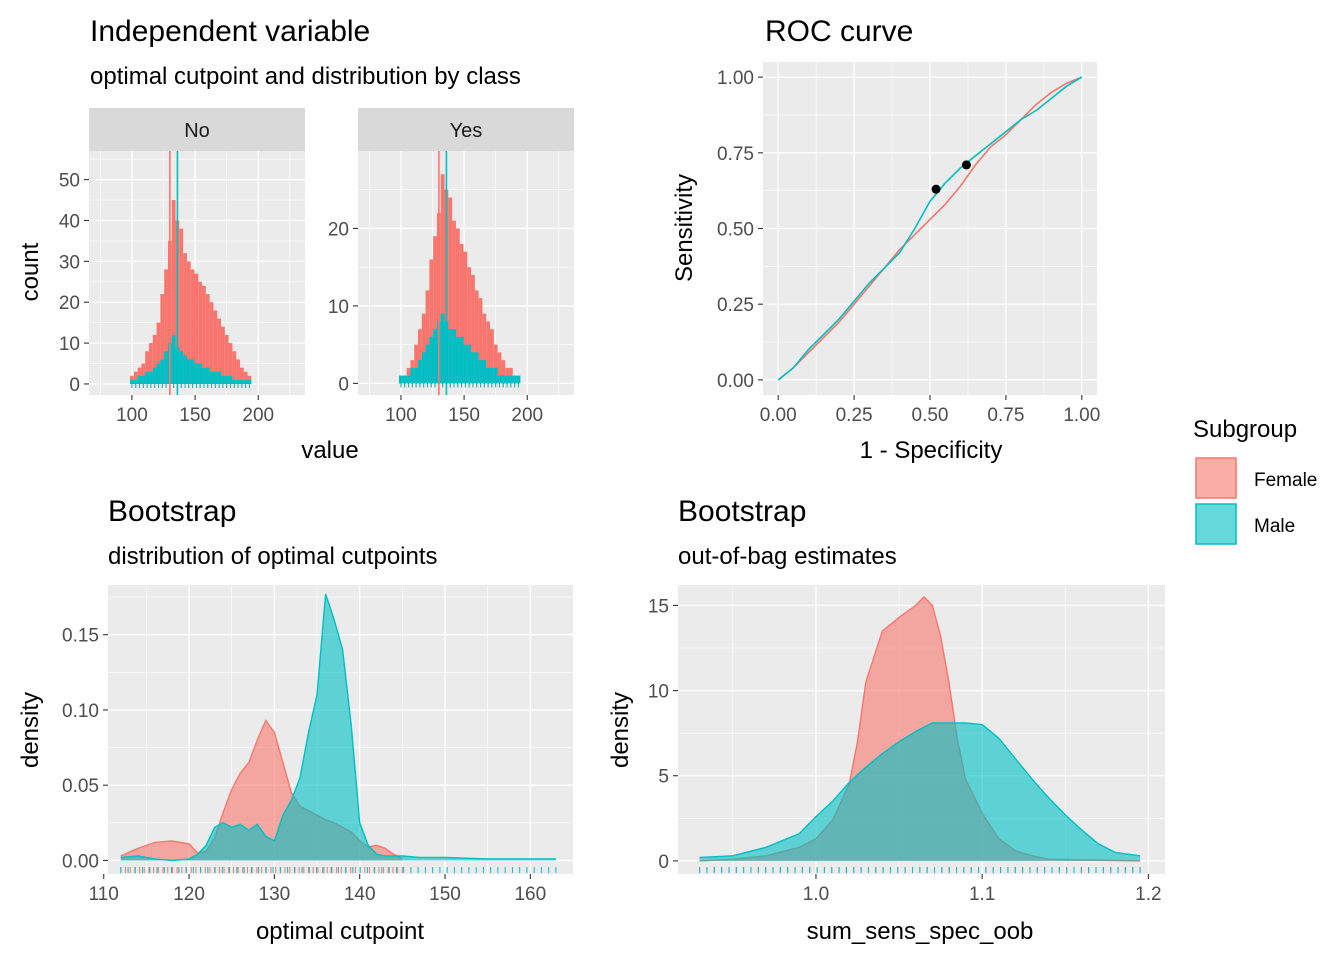  What do you see at coordinates (80, 786) in the screenshot?
I see `boot1-y-tick-label: 0.05` at bounding box center [80, 786].